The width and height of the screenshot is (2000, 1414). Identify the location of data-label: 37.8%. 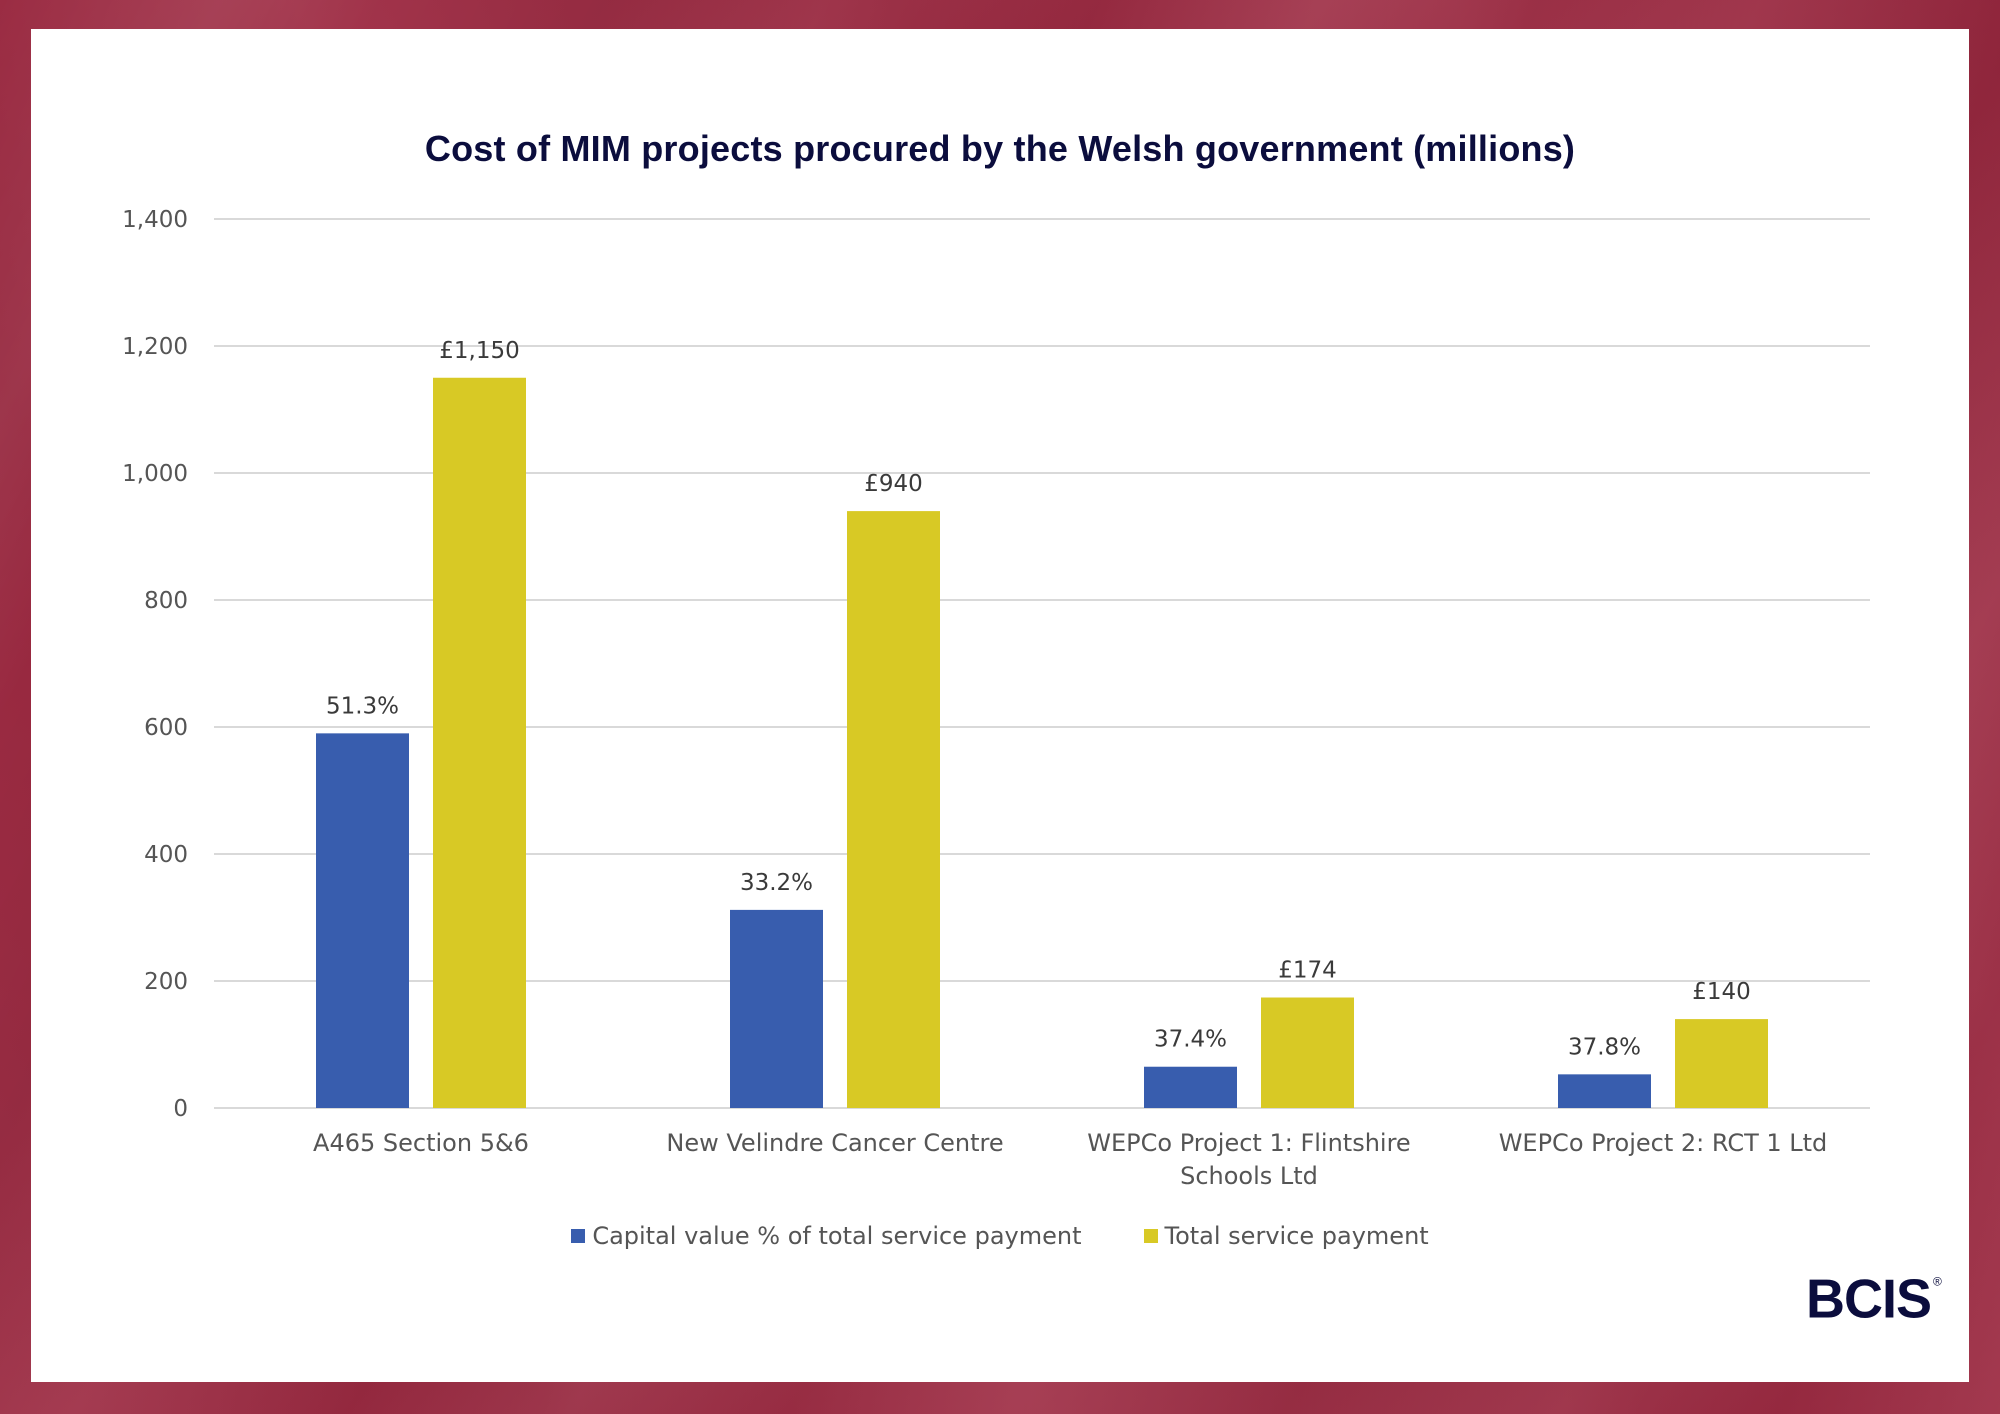
(1604, 1047).